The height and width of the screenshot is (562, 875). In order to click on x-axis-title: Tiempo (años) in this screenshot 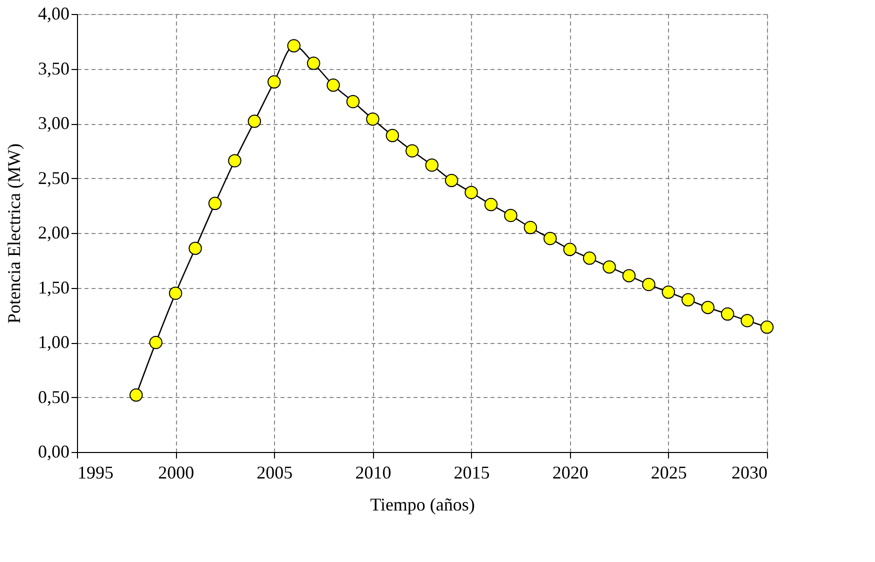, I will do `click(422, 504)`.